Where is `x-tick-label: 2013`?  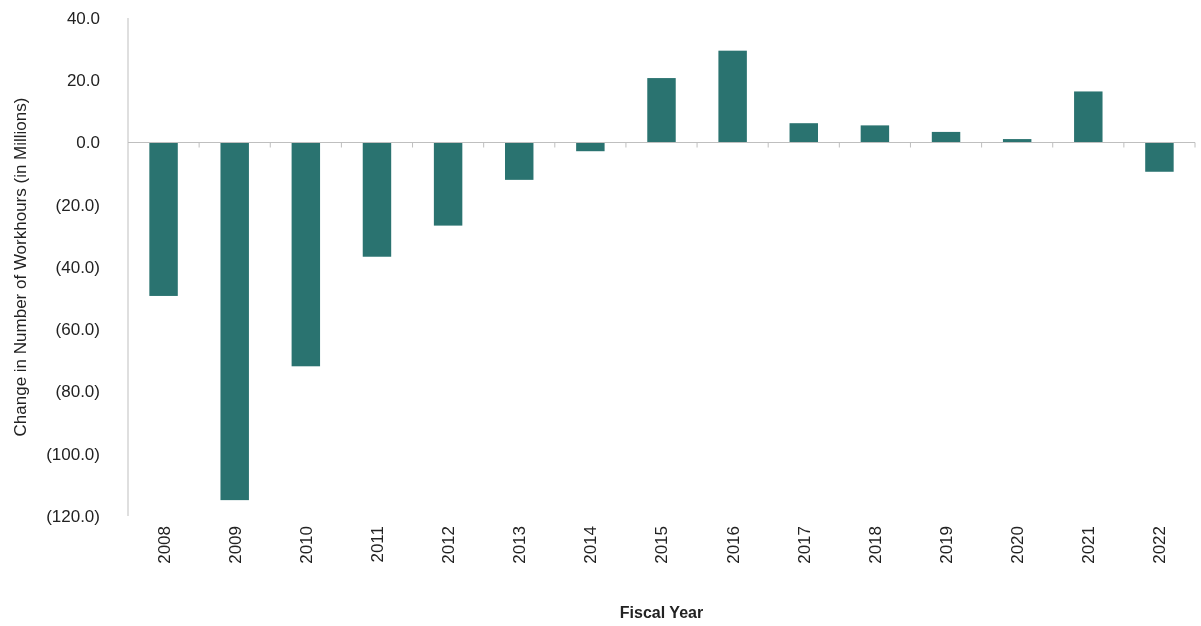
x-tick-label: 2013 is located at coordinates (520, 545).